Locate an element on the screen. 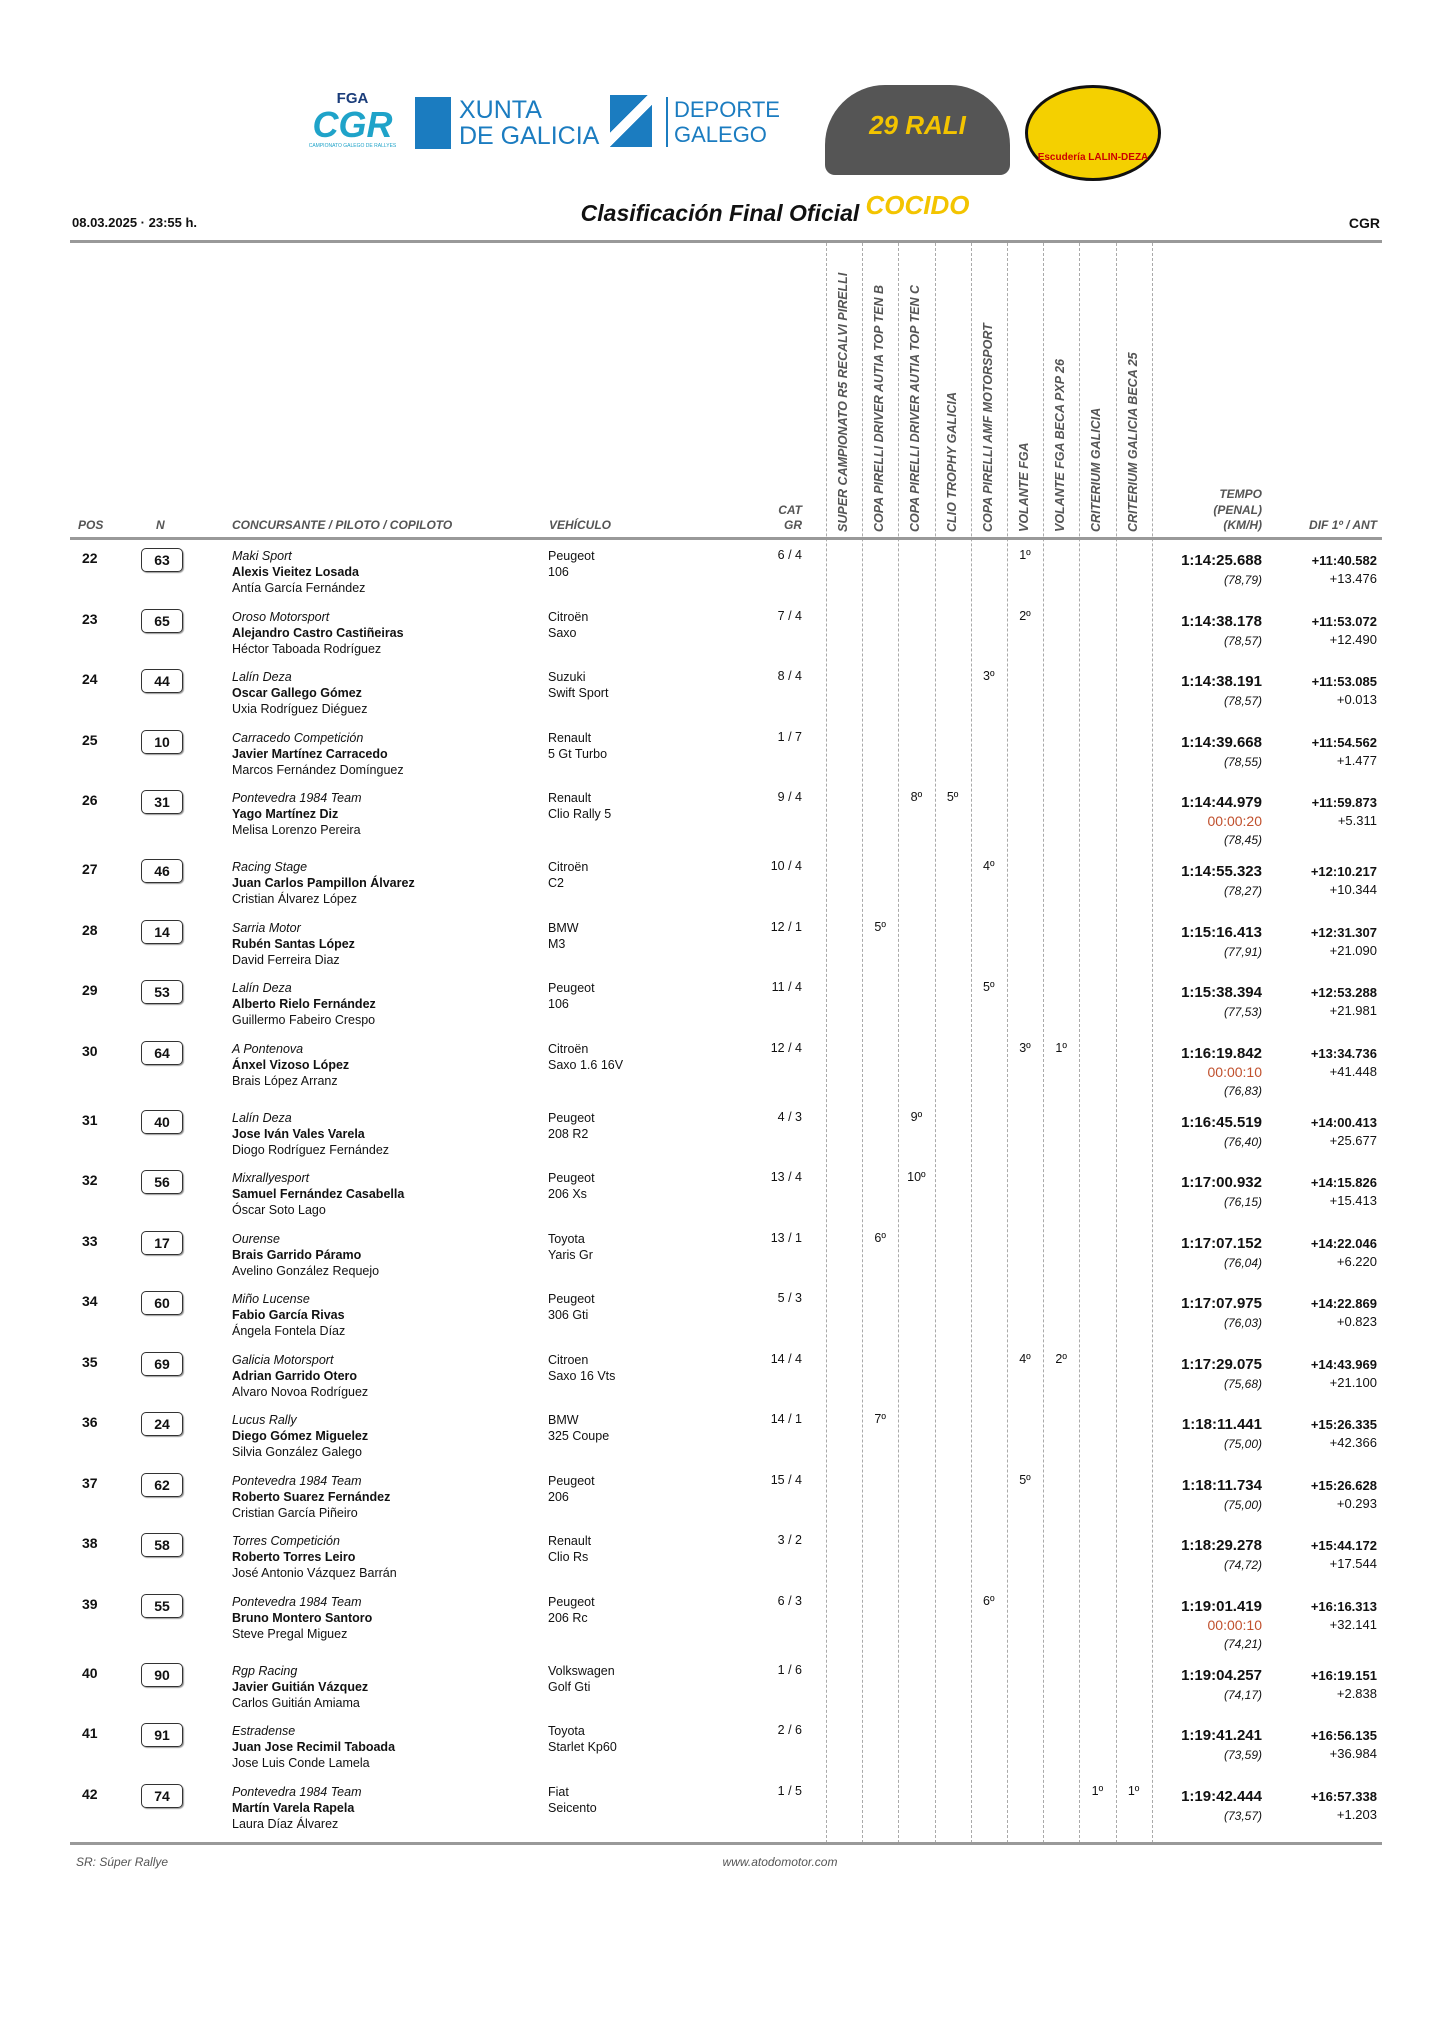 This screenshot has width=1440, height=2037. position: 25 is located at coordinates (90, 739).